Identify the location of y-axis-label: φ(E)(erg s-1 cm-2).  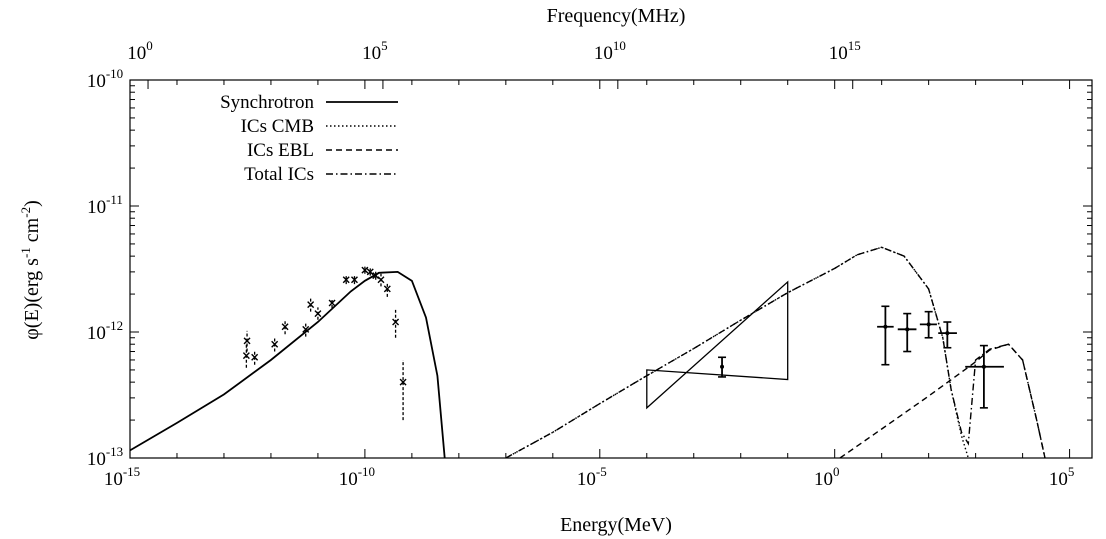
(30, 270).